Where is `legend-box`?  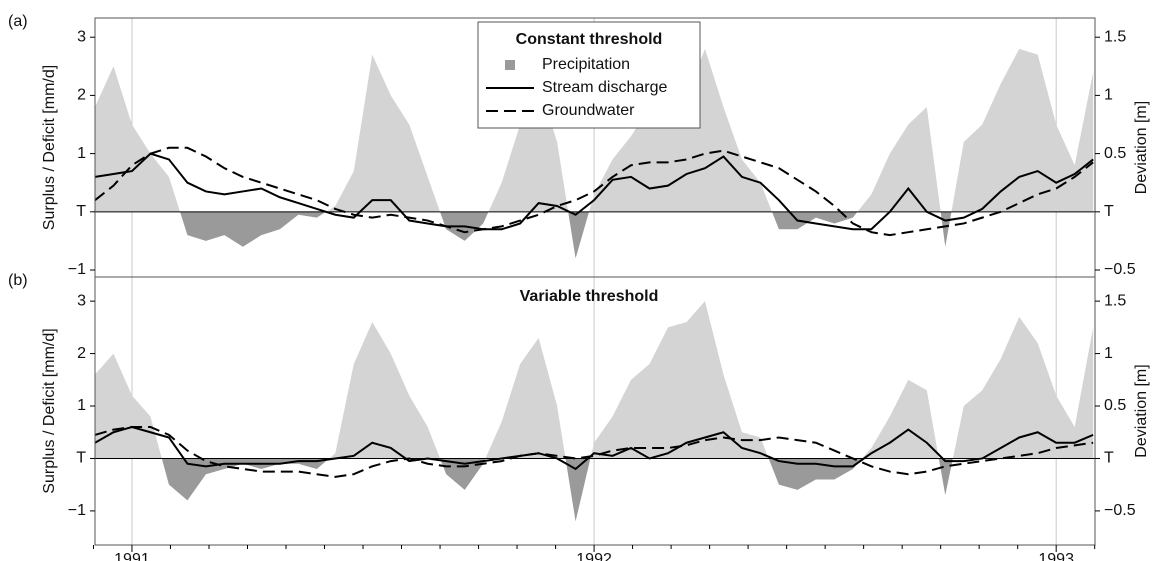
legend-box is located at coordinates (589, 75).